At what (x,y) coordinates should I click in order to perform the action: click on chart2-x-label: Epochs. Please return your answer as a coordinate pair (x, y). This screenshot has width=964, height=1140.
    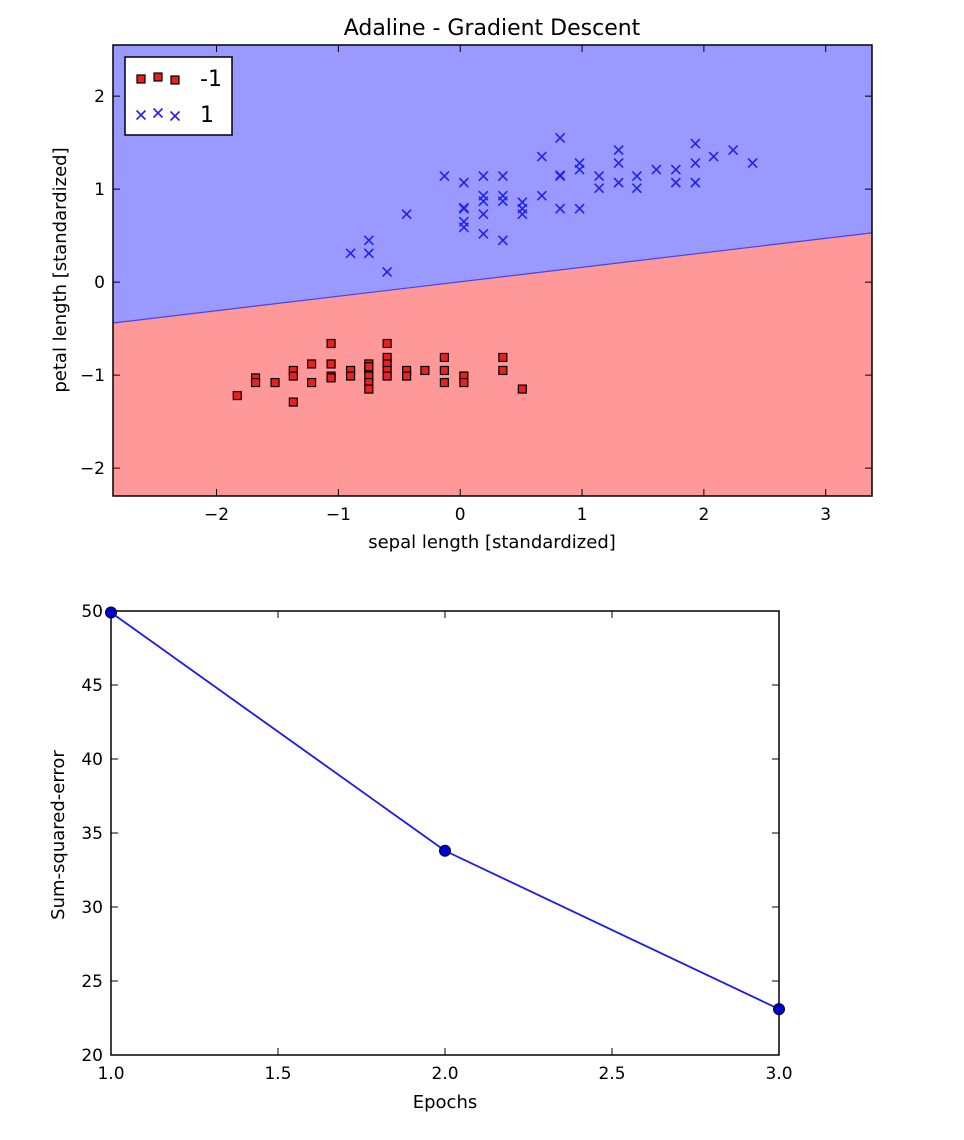
    Looking at the image, I should click on (445, 1102).